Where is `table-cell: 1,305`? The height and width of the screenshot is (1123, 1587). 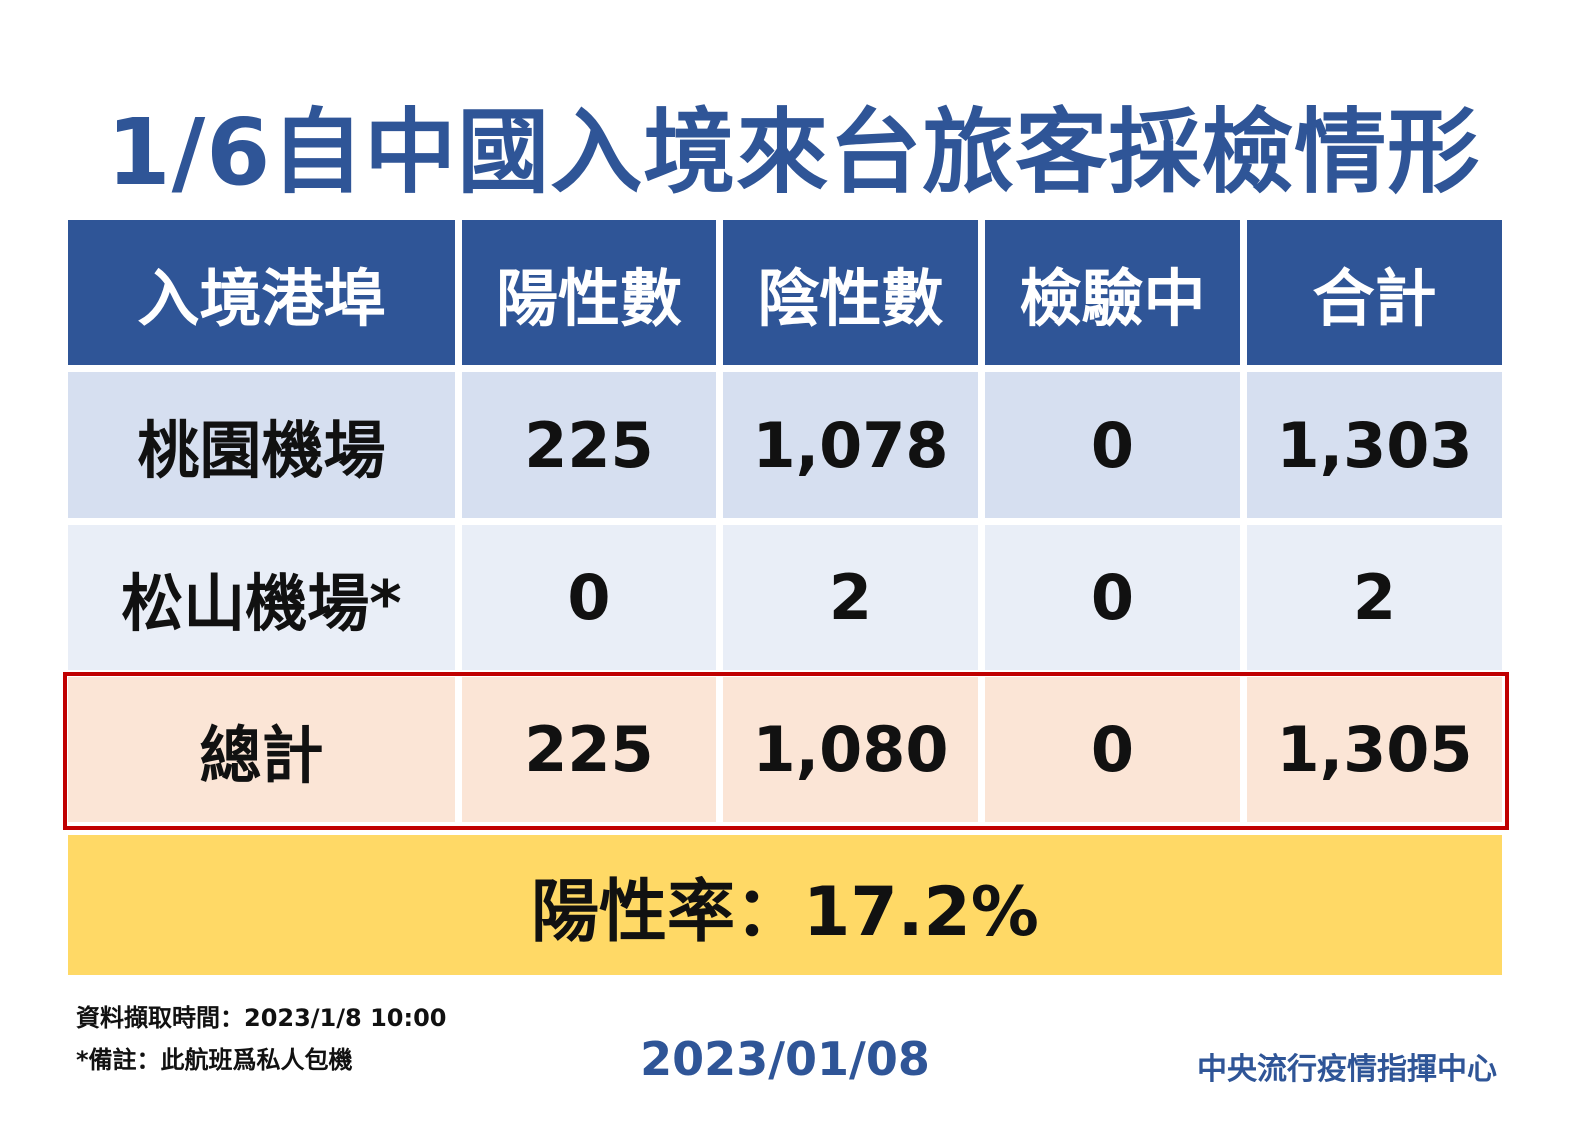
table-cell: 1,305 is located at coordinates (1374, 749).